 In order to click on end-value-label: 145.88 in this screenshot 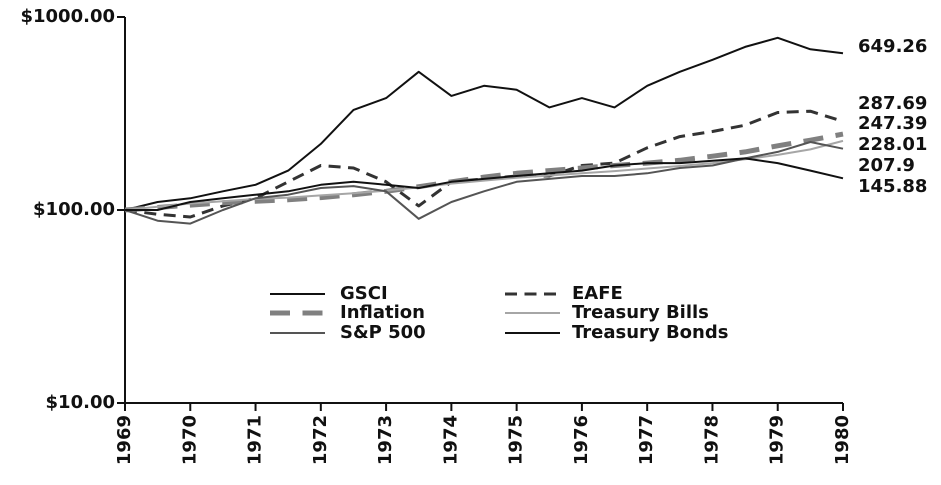, I will do `click(892, 186)`.